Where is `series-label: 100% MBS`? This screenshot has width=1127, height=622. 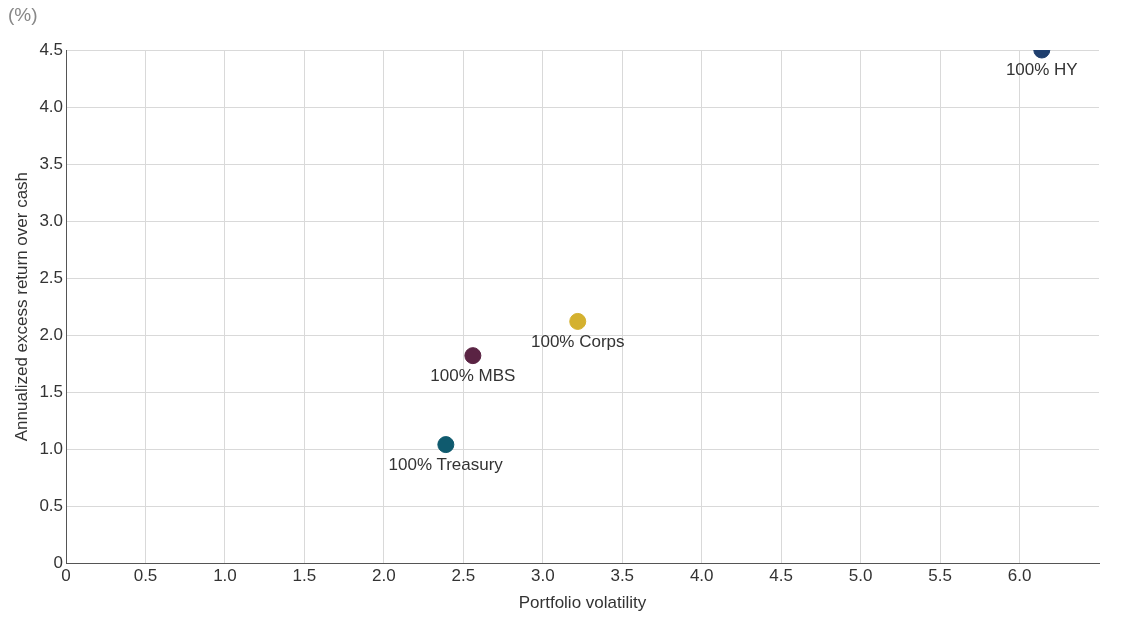
series-label: 100% MBS is located at coordinates (473, 375).